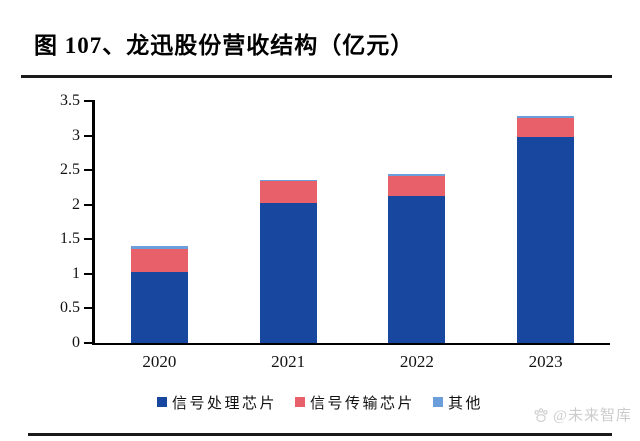 The width and height of the screenshot is (640, 441). Describe the element at coordinates (93, 222) in the screenshot. I see `y-axis-line` at that location.